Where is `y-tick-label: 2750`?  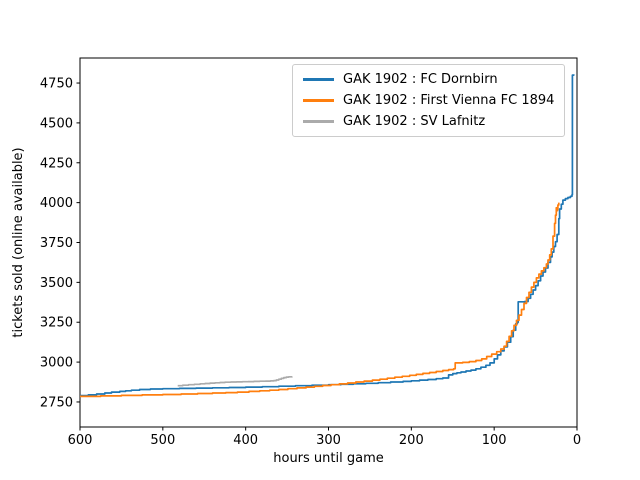
y-tick-label: 2750 is located at coordinates (56, 402).